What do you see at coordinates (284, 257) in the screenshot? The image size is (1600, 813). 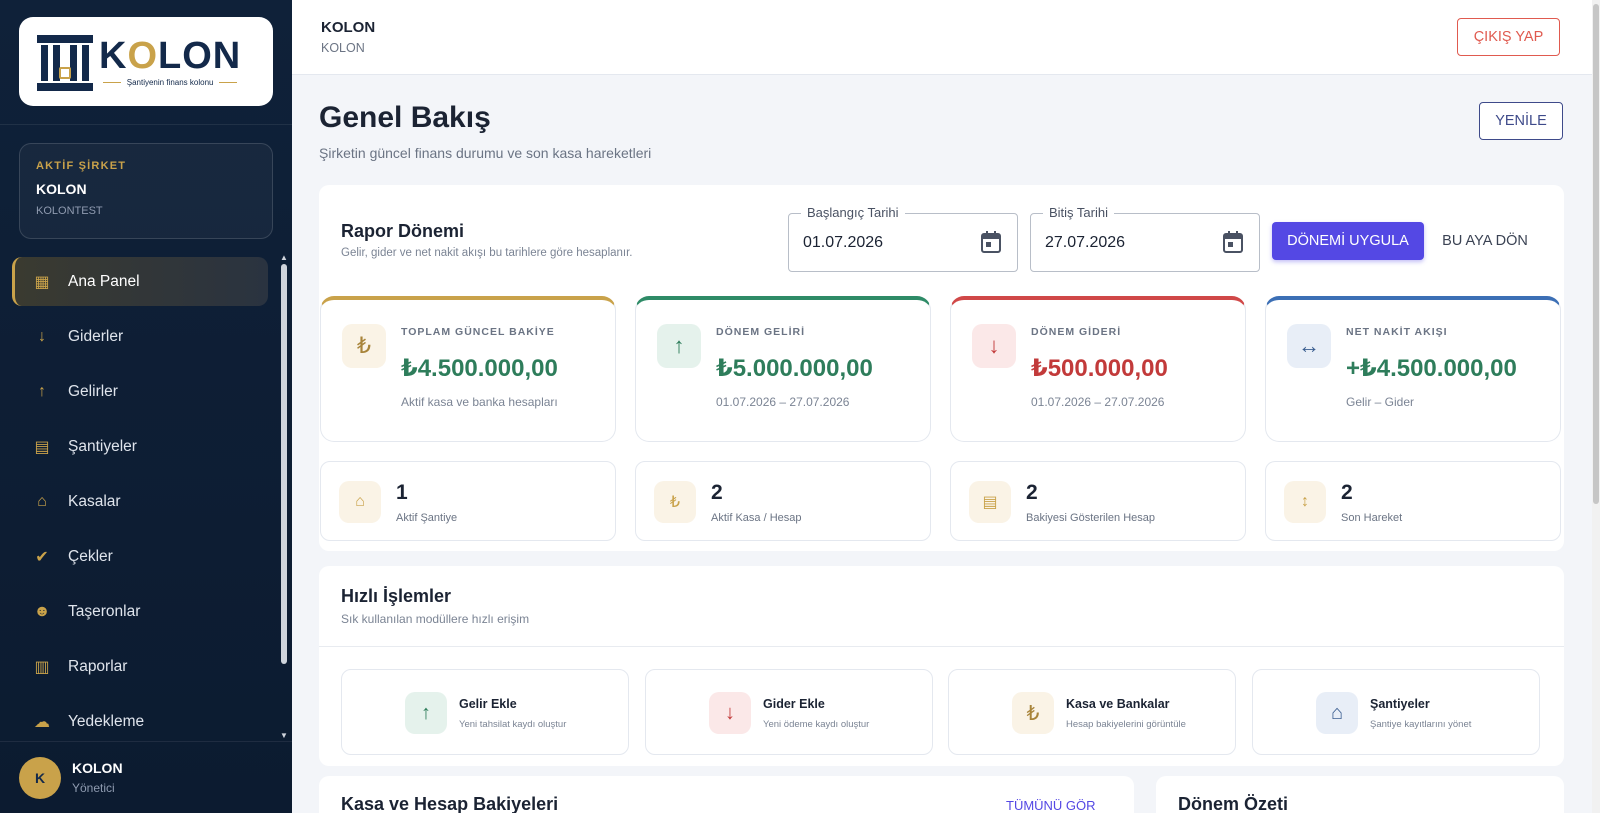 I see `scroll-up-icon: ▲` at bounding box center [284, 257].